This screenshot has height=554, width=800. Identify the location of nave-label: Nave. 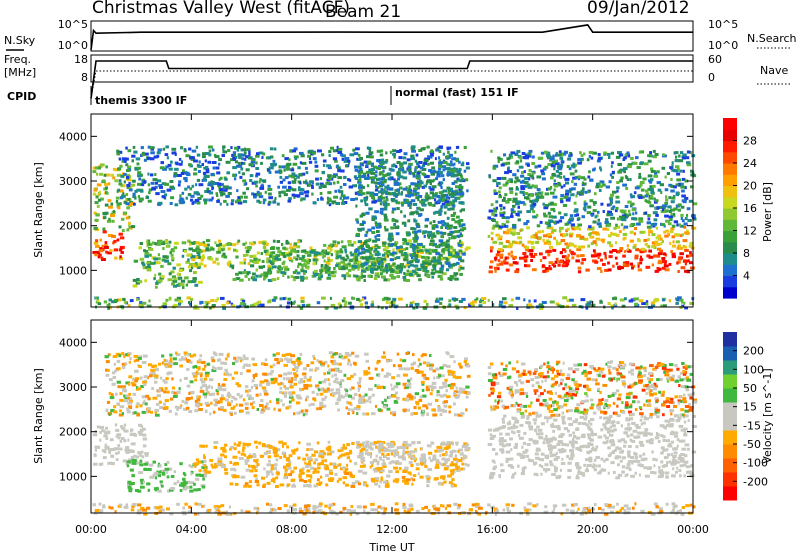
(774, 70).